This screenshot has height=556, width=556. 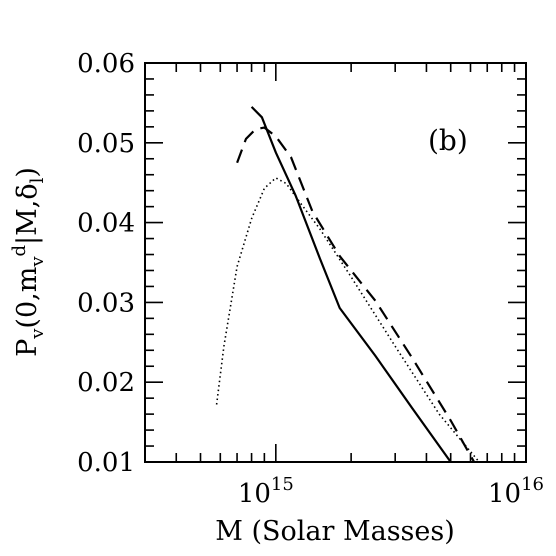 What do you see at coordinates (516, 491) in the screenshot?
I see `x-tick-label: 1016` at bounding box center [516, 491].